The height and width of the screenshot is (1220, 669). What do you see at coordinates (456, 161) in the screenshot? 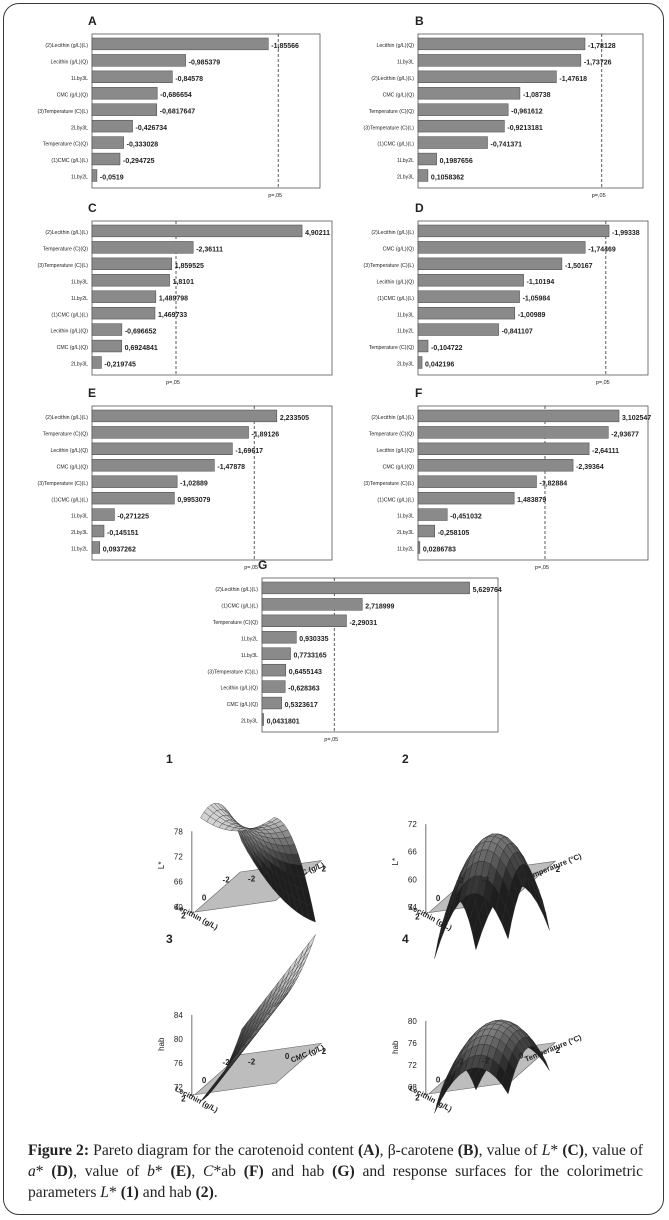
I see `bar-value-label: 0,1987656` at bounding box center [456, 161].